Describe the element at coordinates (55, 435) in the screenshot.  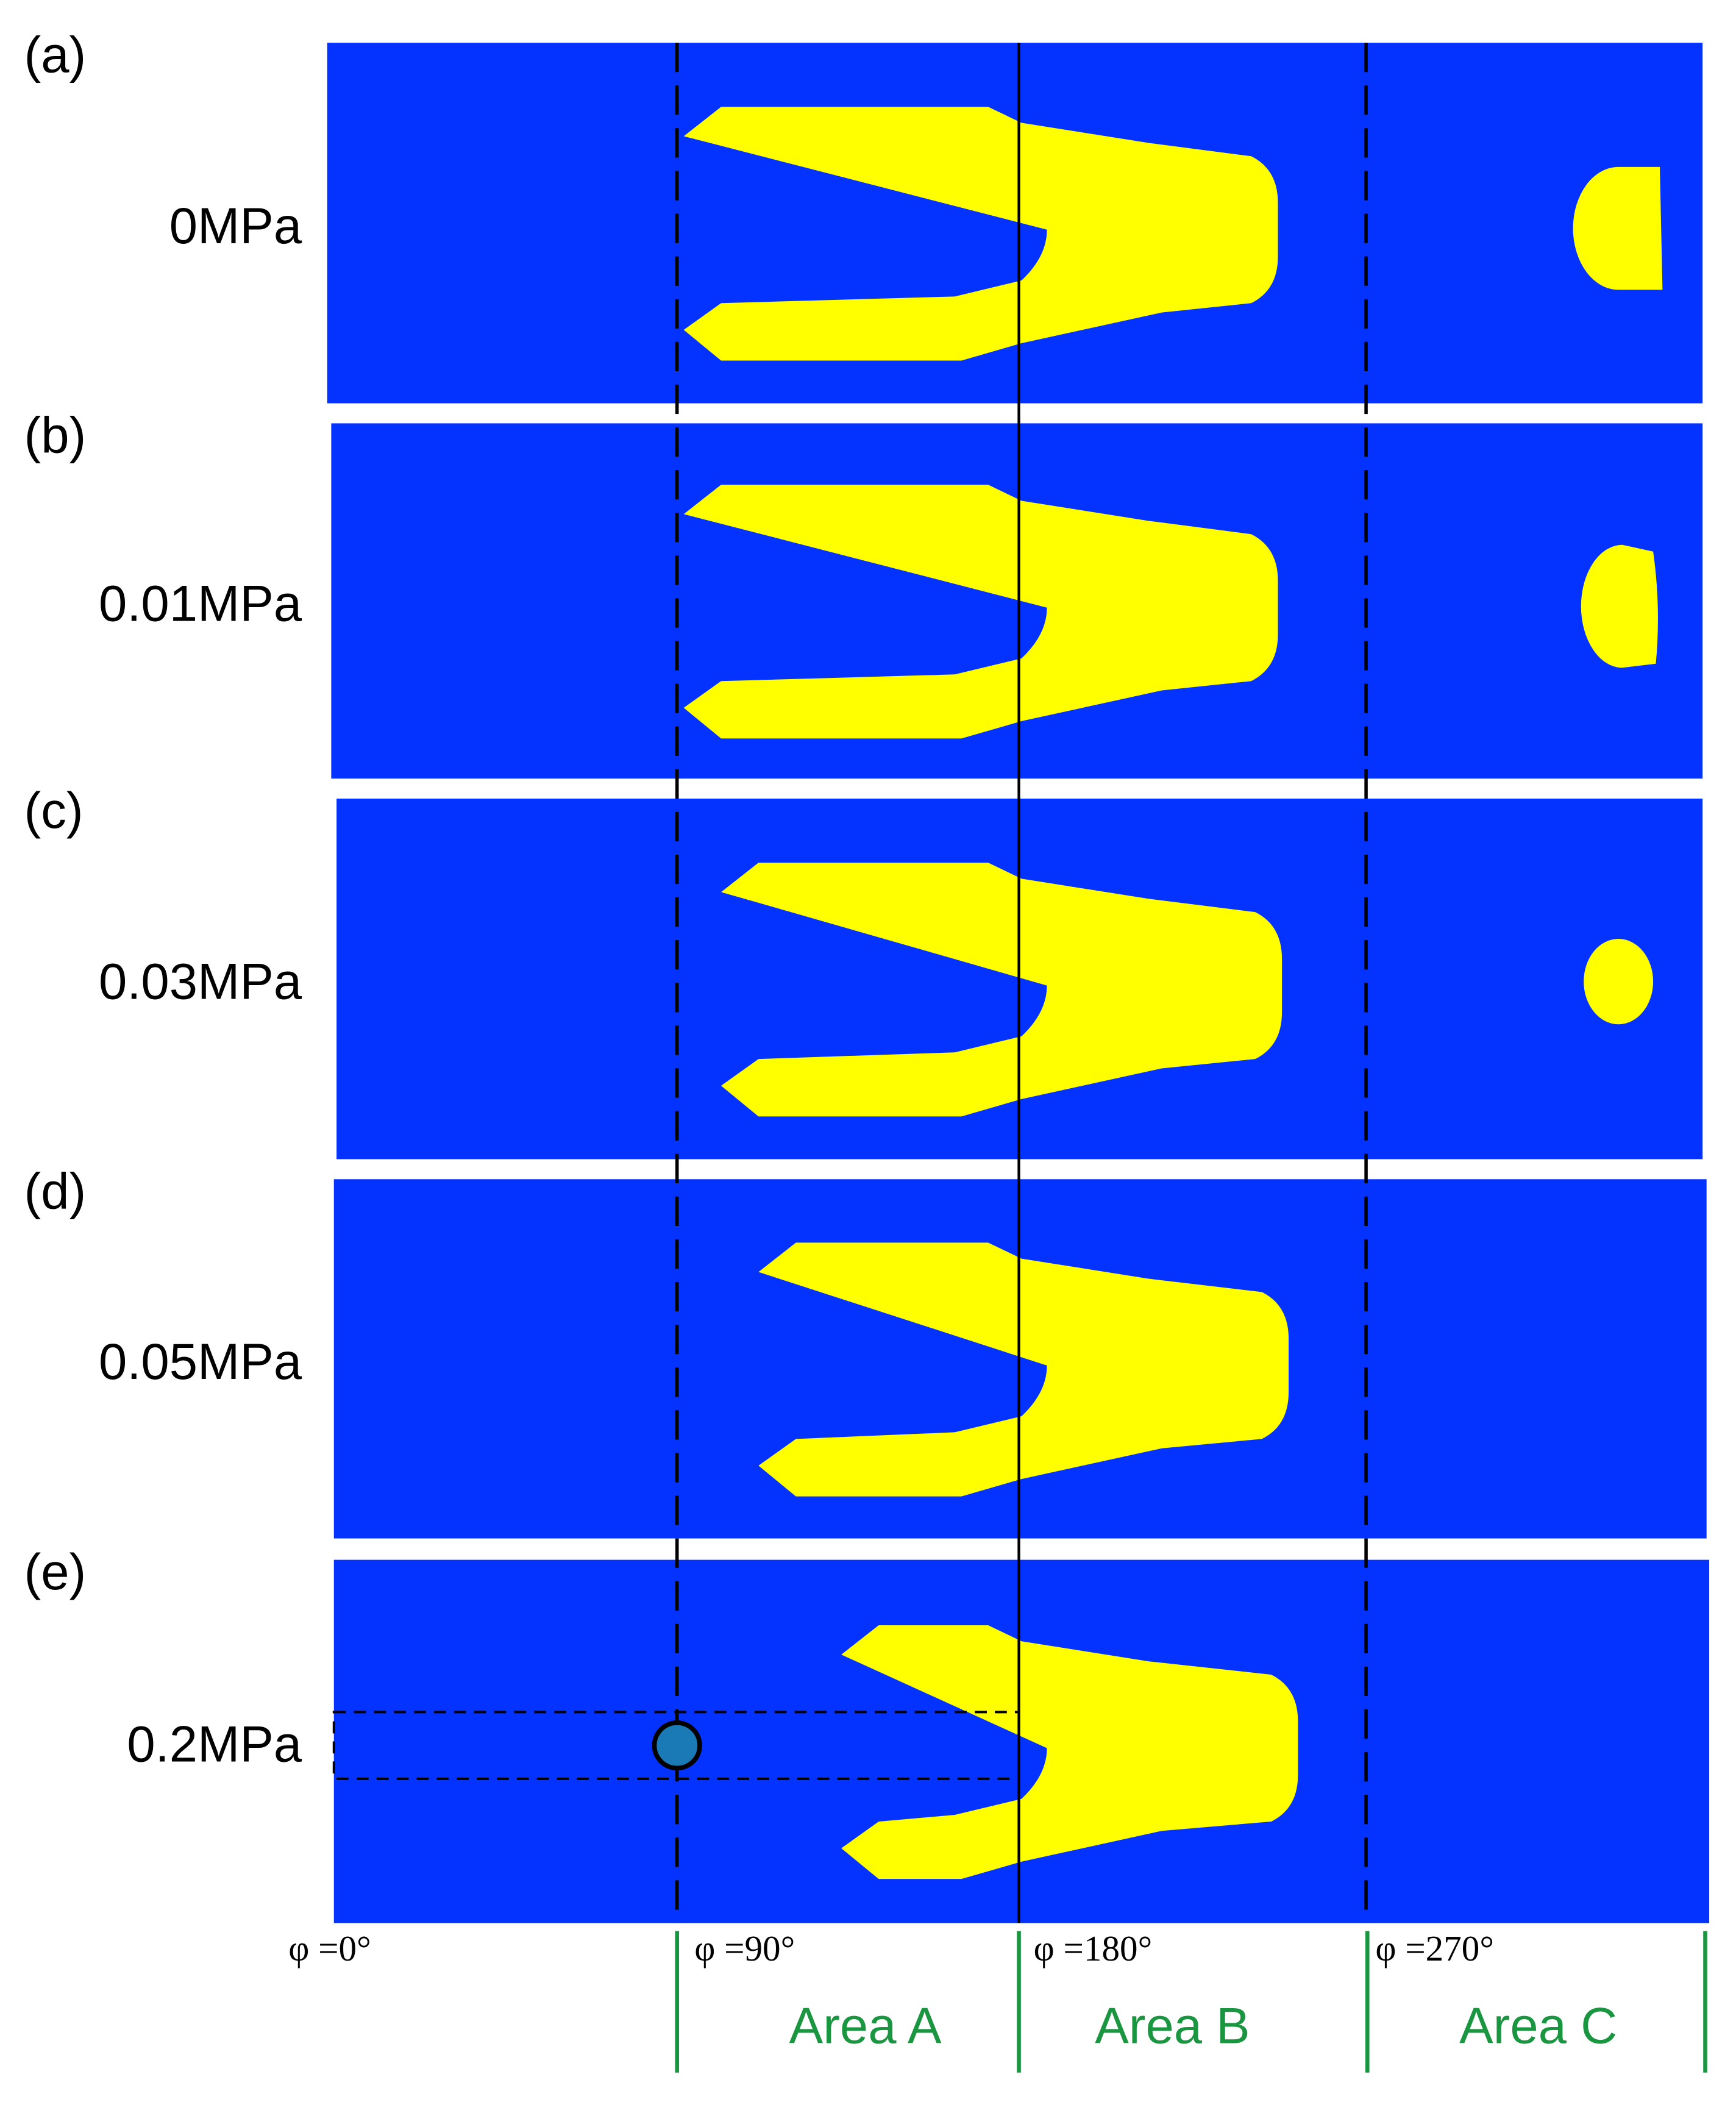
I see `panel-label: (b)` at that location.